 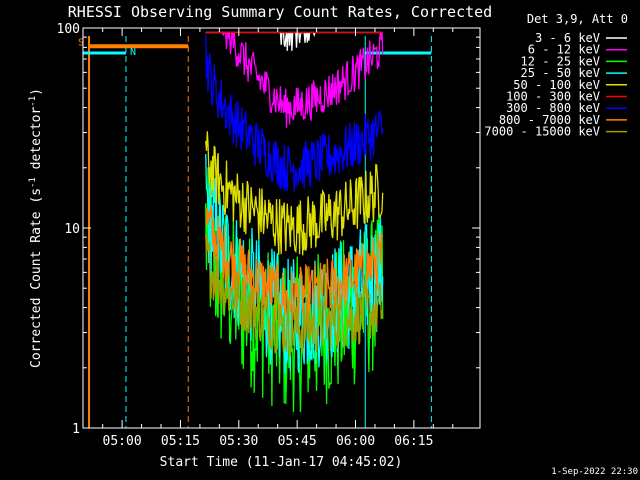 What do you see at coordinates (180, 441) in the screenshot?
I see `x-tick-label: 05:15` at bounding box center [180, 441].